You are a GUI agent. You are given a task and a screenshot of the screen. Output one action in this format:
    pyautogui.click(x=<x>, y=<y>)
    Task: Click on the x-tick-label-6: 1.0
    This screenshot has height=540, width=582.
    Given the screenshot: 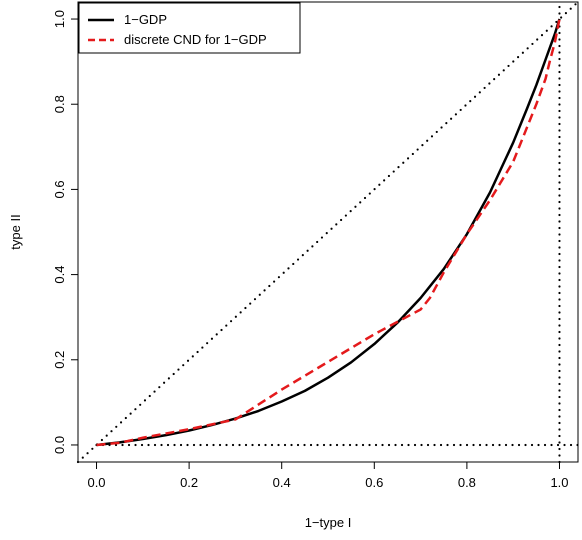 What is the action you would take?
    pyautogui.click(x=559, y=482)
    